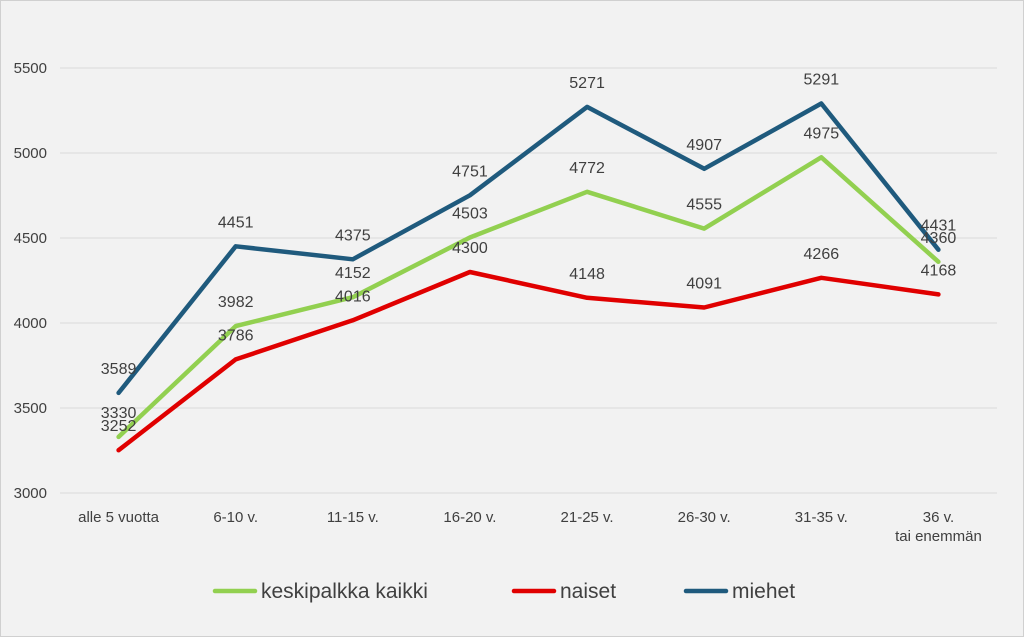  I want to click on data-label: 3982, so click(236, 302).